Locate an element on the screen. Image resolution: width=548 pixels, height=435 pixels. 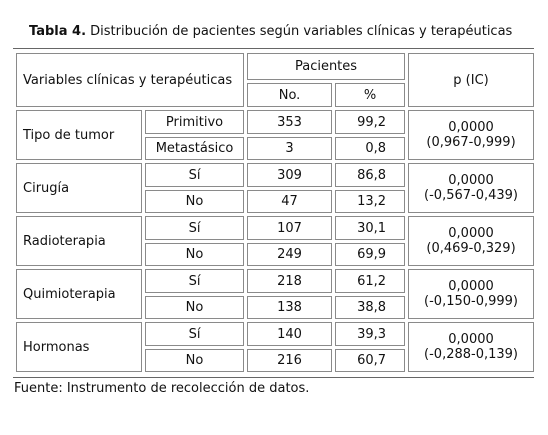
table-row: No 47 13,2 is located at coordinates (275, 201).